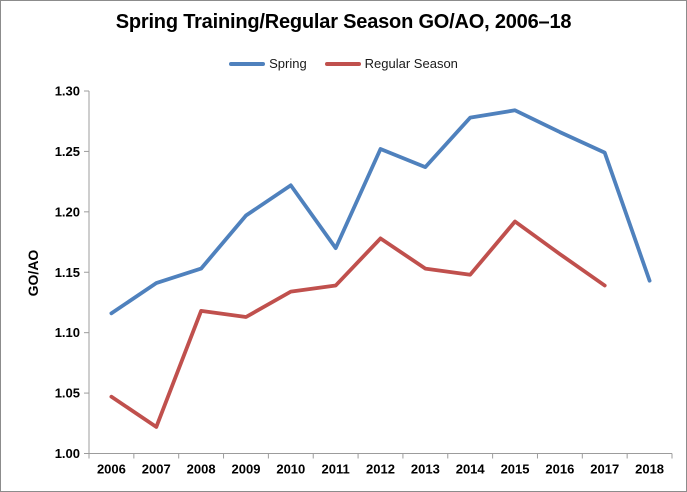  I want to click on legend-item-regular-season: Regular Season, so click(391, 63).